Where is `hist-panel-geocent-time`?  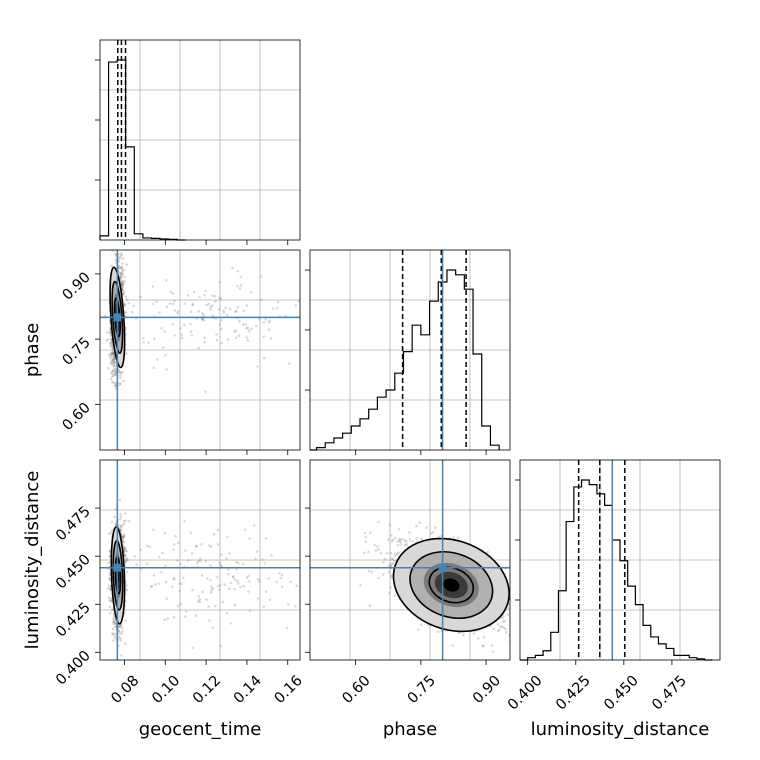 hist-panel-geocent-time is located at coordinates (198, 142).